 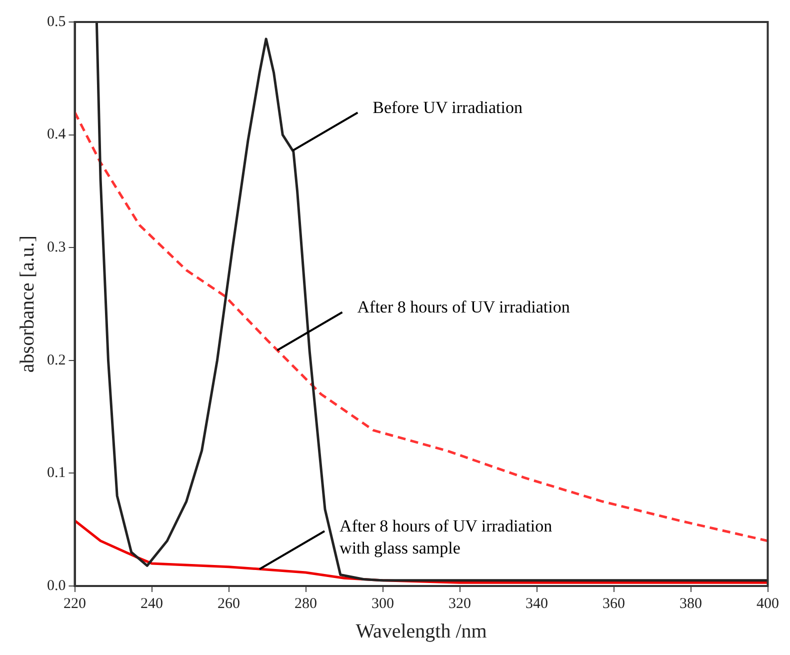 I want to click on annotation: Before UV irradiation, so click(x=447, y=108).